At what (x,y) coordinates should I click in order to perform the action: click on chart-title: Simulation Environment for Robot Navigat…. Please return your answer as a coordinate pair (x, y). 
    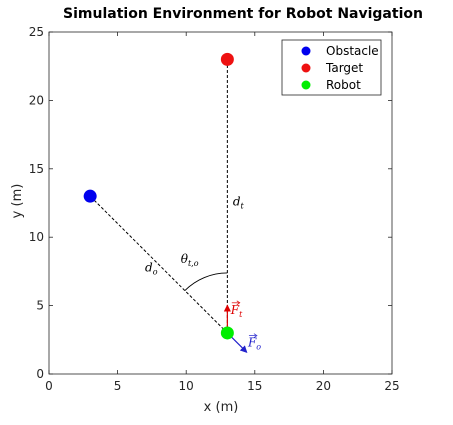
    Looking at the image, I should click on (243, 14).